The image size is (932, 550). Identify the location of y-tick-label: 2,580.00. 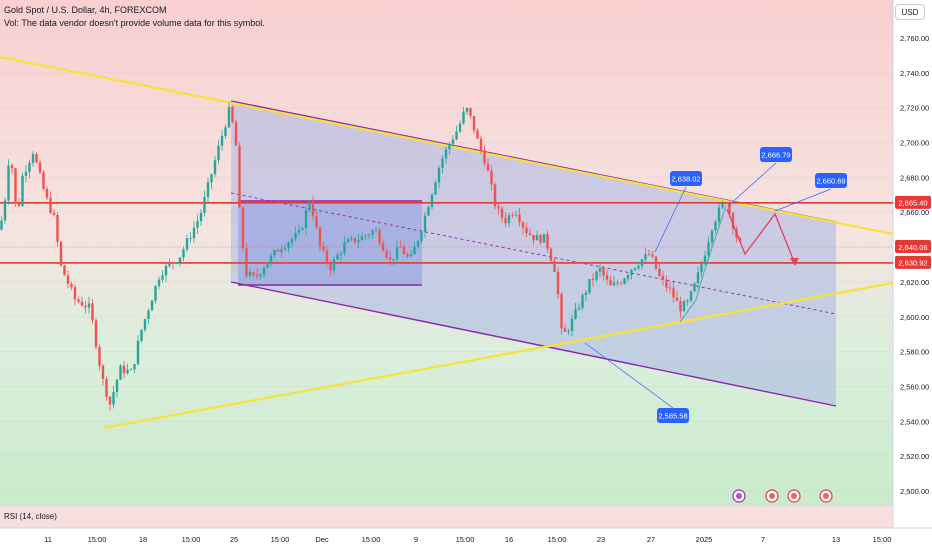
(914, 352).